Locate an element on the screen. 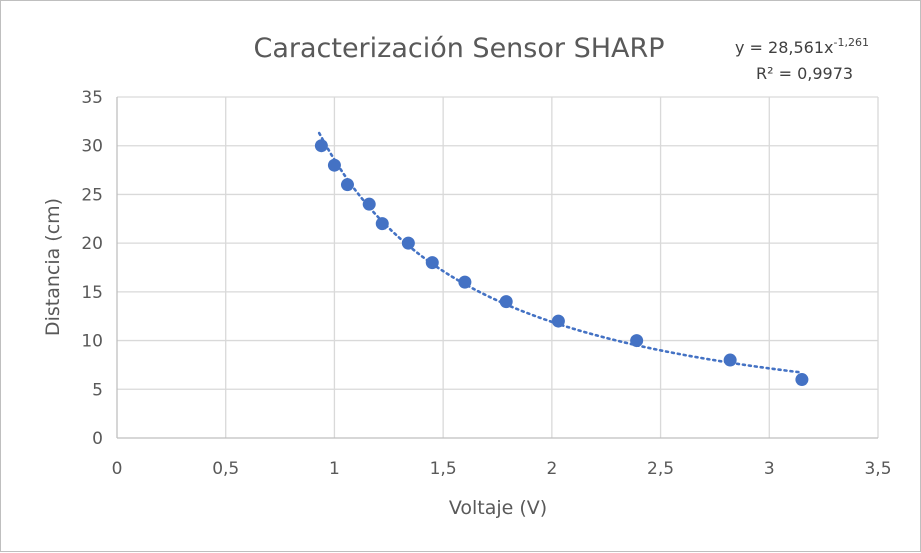 Image resolution: width=921 pixels, height=553 pixels. y-tick-labels: 0 5 10 15 20 25 30 35 is located at coordinates (92, 268).